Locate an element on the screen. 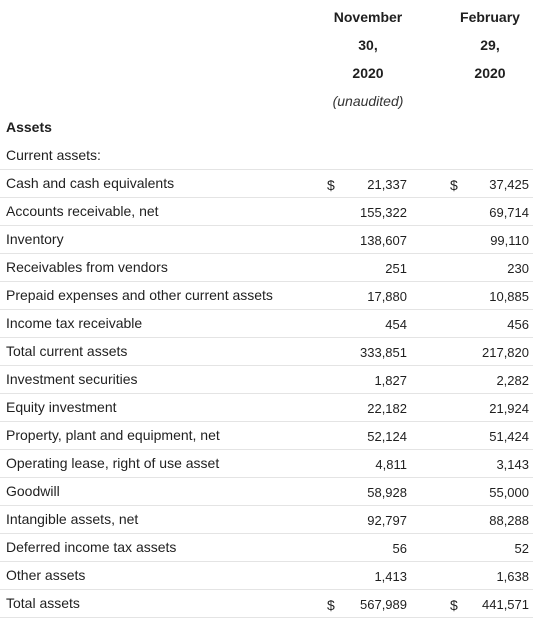  column-header-february: February 29, 2020 is located at coordinates (486, 45).